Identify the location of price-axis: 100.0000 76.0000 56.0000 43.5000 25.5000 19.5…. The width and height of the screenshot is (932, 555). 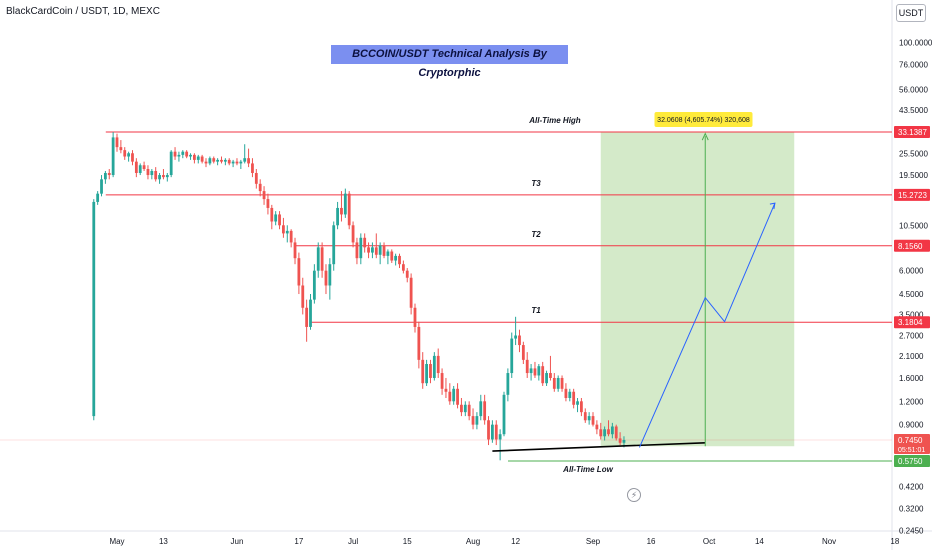
(915, 286).